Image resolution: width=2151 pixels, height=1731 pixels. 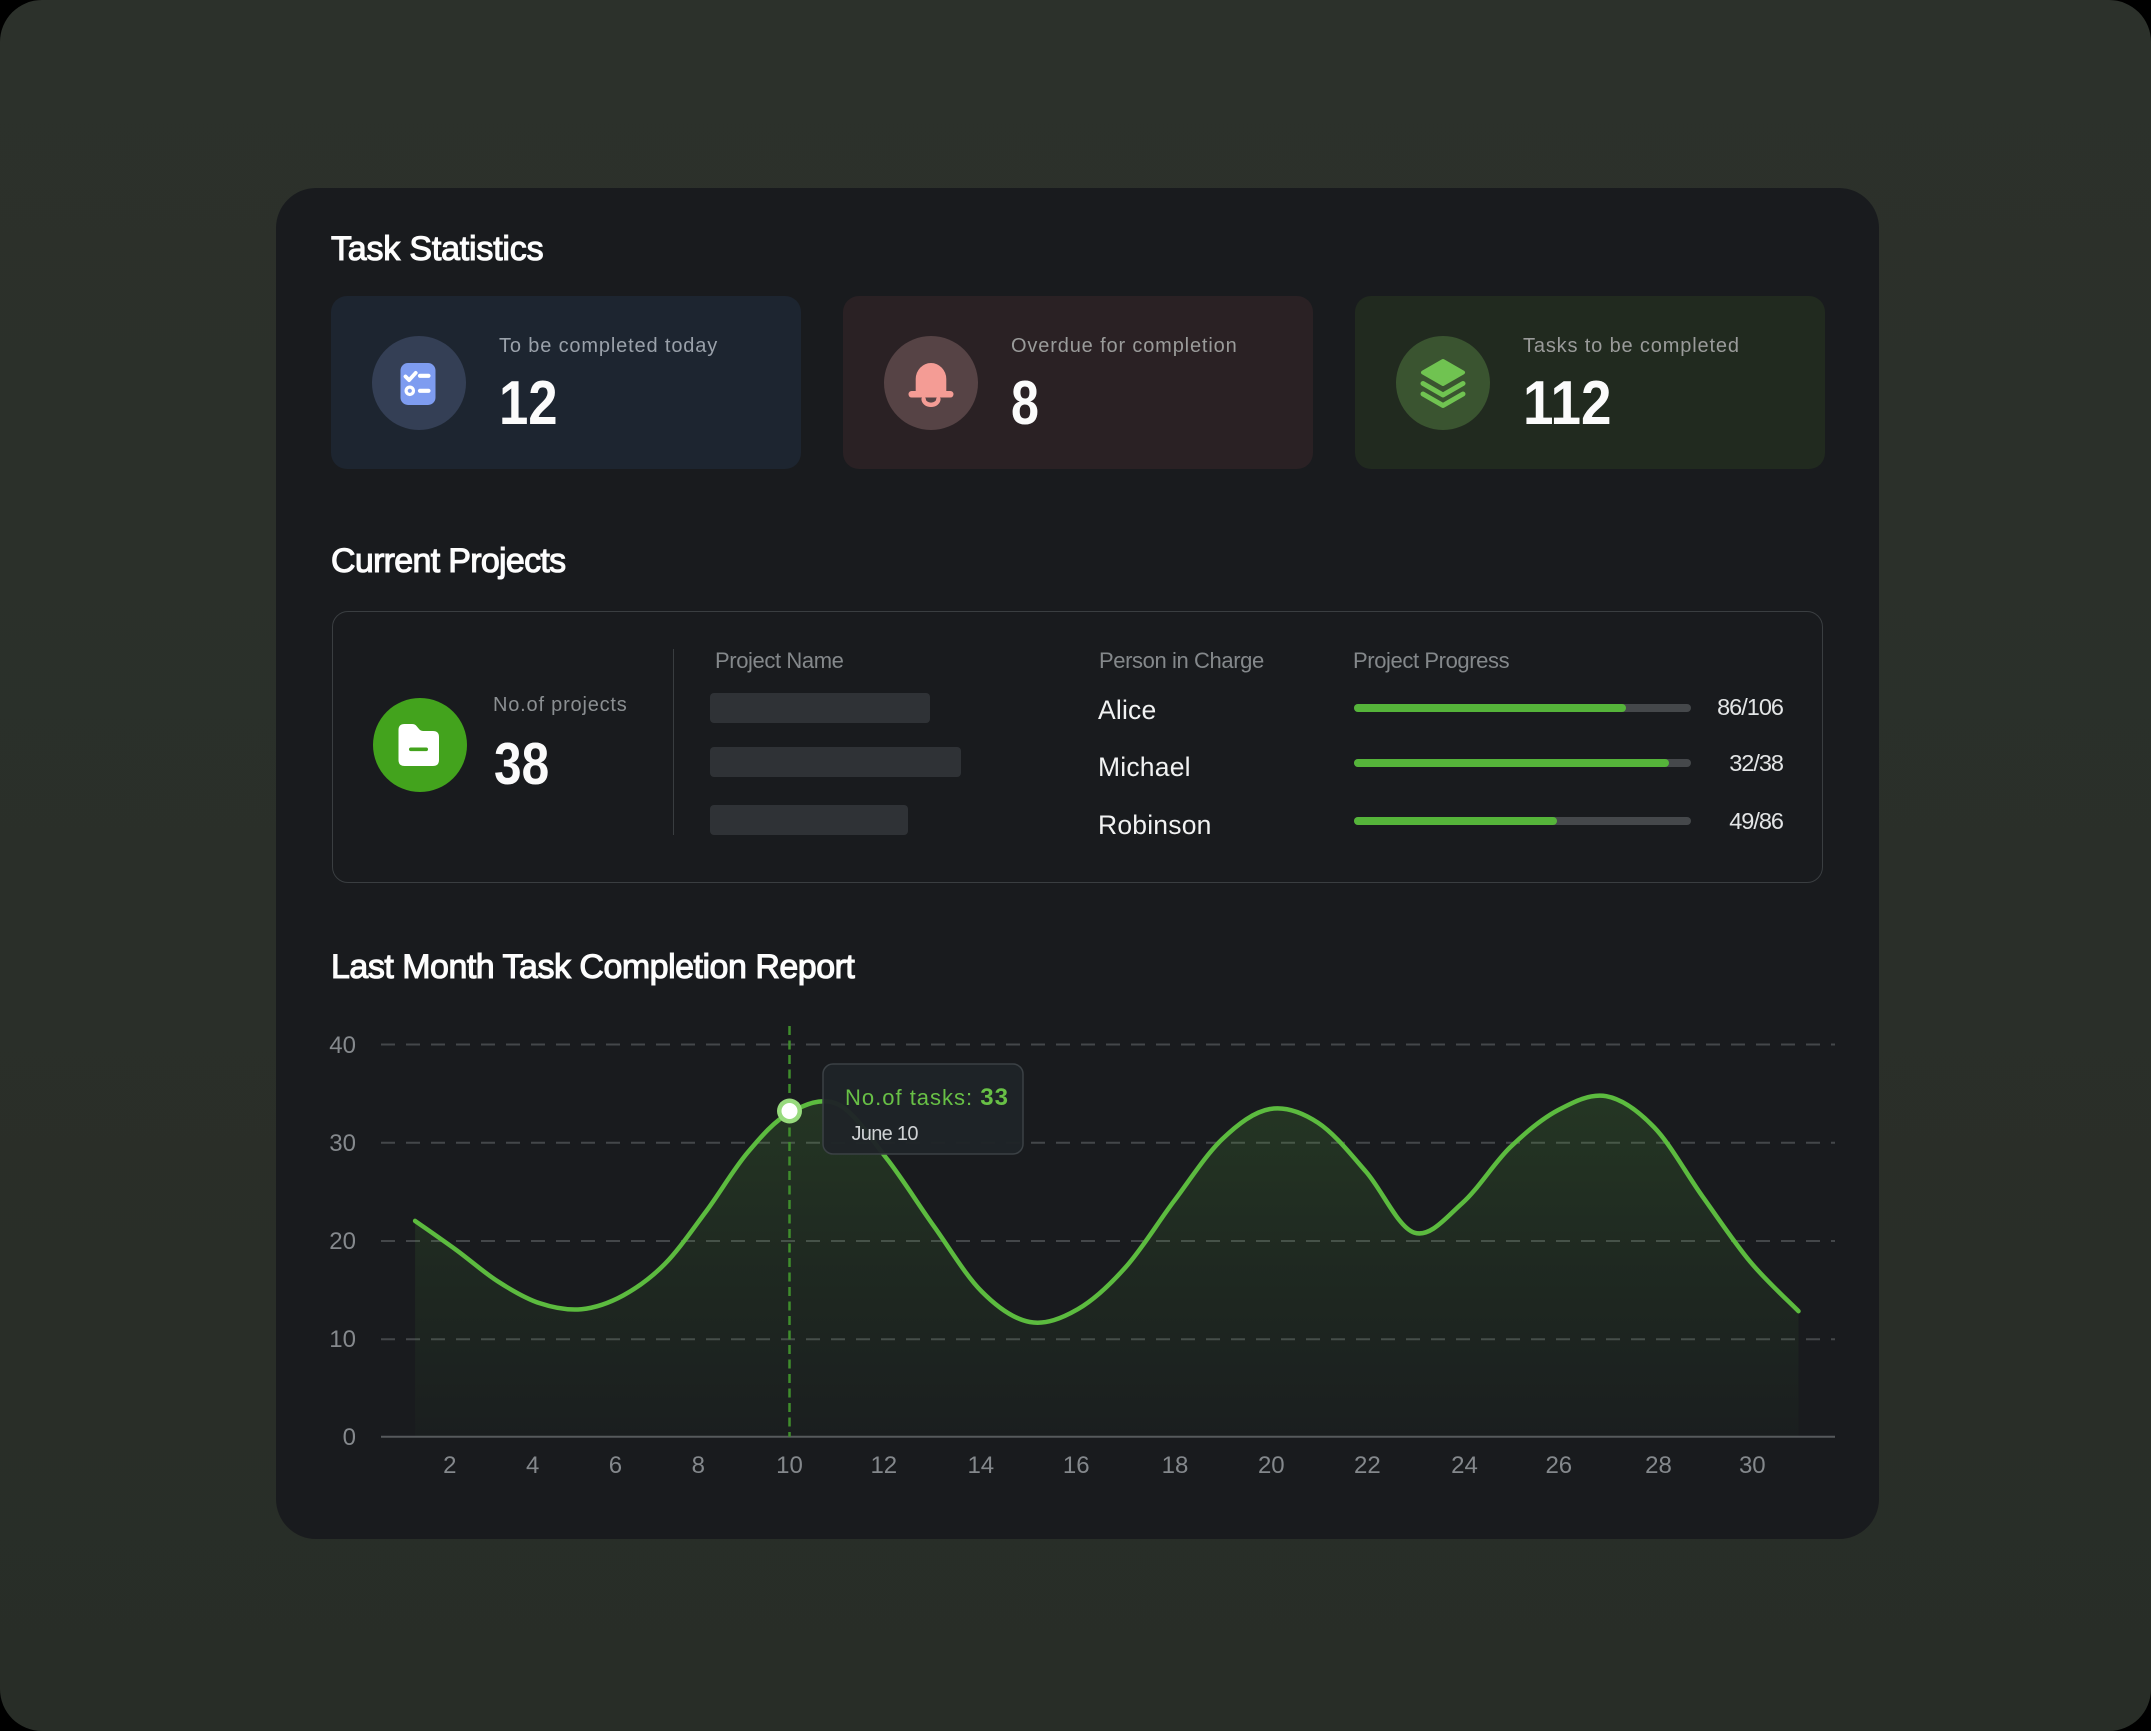 What do you see at coordinates (1076, 1465) in the screenshot?
I see `svg-text: 16` at bounding box center [1076, 1465].